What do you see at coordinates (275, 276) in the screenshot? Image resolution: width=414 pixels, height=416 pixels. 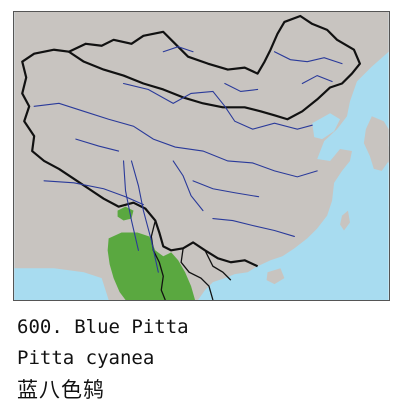 I see `hainan-island` at bounding box center [275, 276].